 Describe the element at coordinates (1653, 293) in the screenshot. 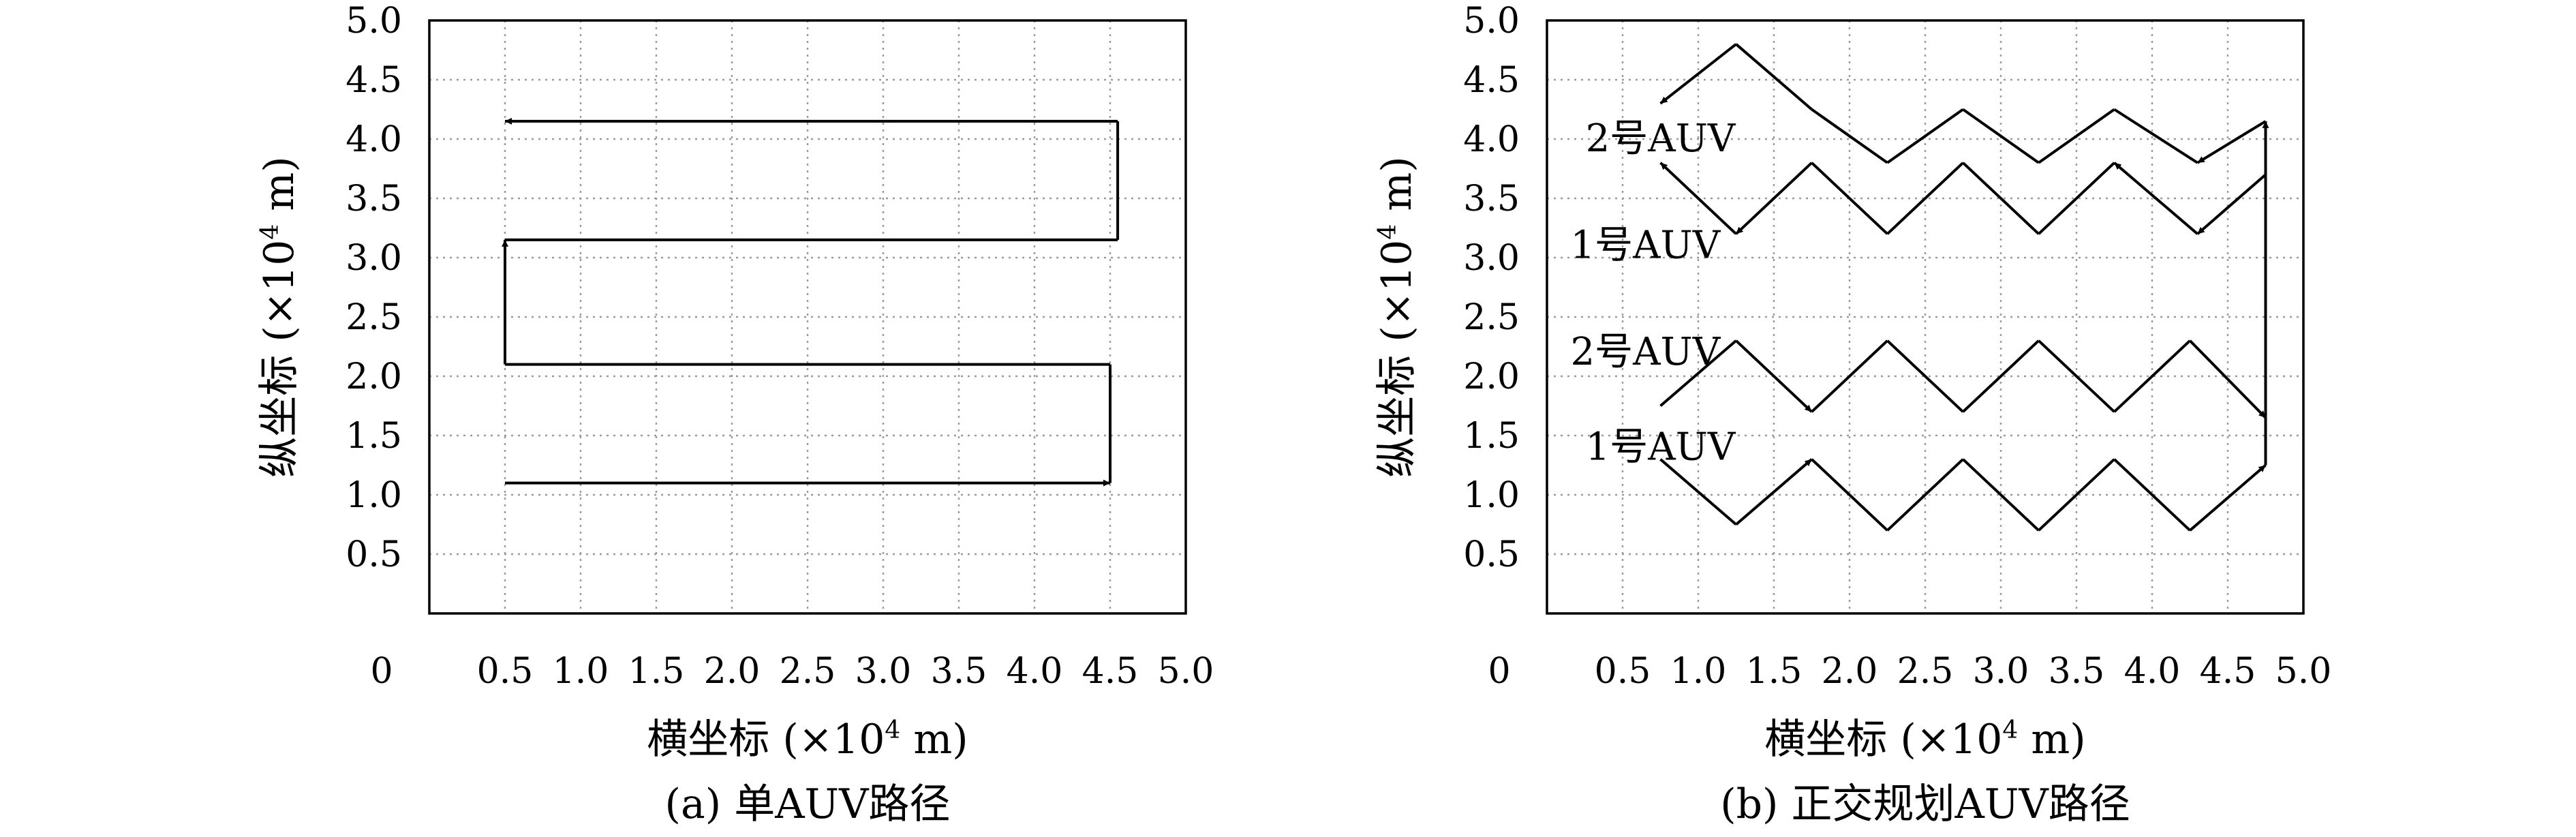

I see `series-labels-b: 2号AUV 1号AUV 2号AUV 1号AUV` at that location.